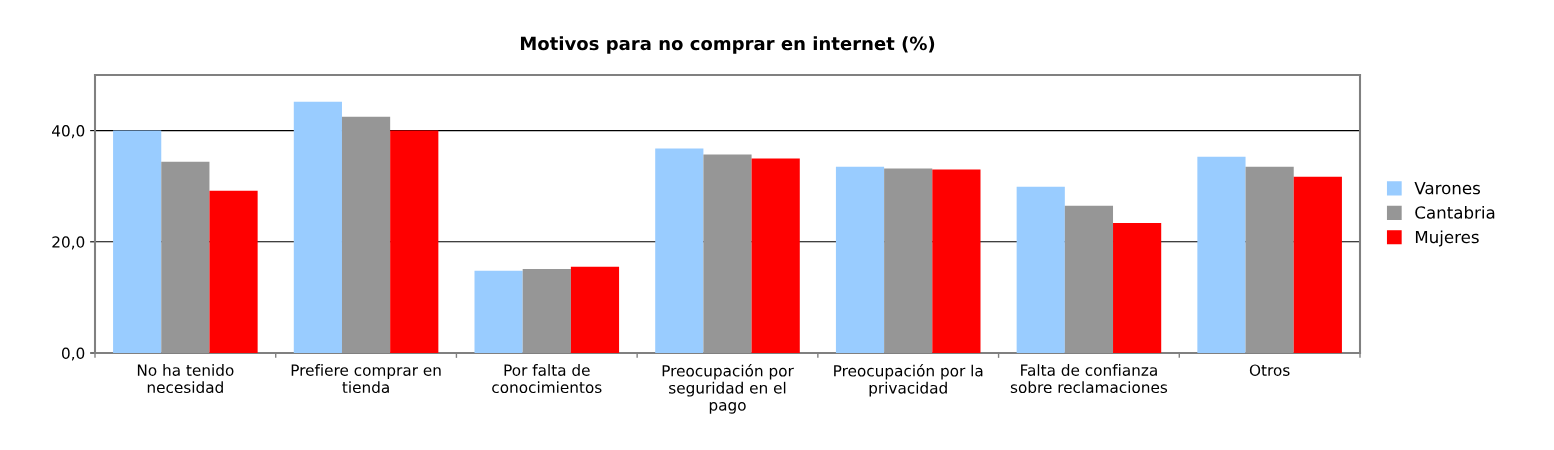 The width and height of the screenshot is (1554, 450). Describe the element at coordinates (68, 243) in the screenshot. I see `y-tick-label: 20,0` at that location.